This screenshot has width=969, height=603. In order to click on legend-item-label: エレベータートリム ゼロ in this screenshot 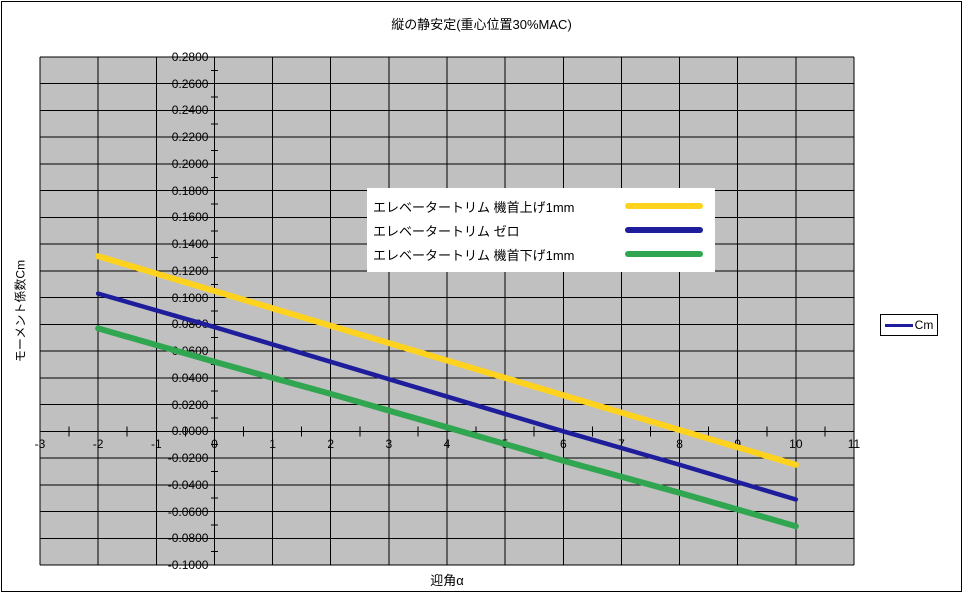, I will do `click(446, 231)`.